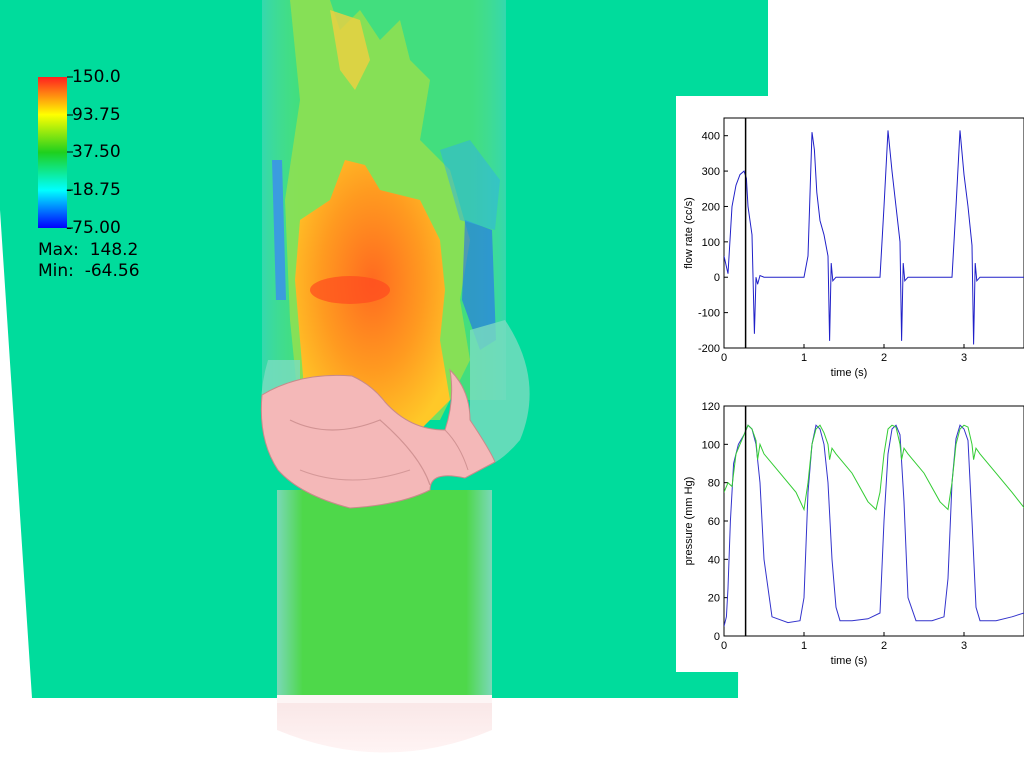 This screenshot has height=768, width=1024. What do you see at coordinates (384, 592) in the screenshot?
I see `lower-vessel` at bounding box center [384, 592].